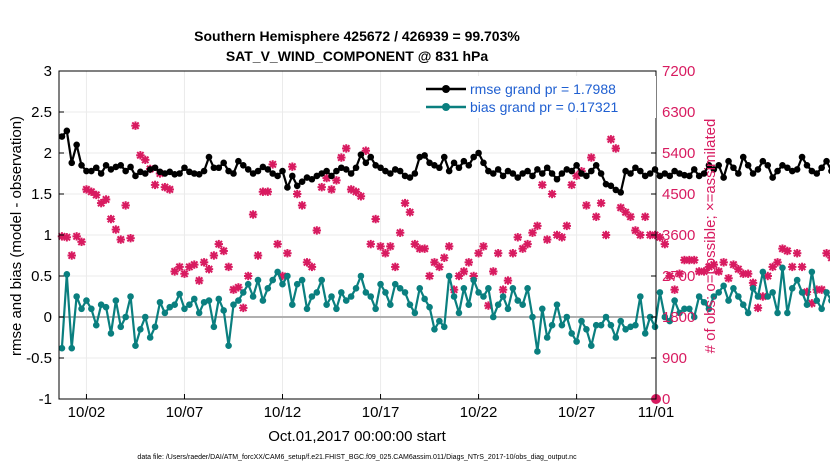  What do you see at coordinates (678, 71) in the screenshot?
I see `y2-tick-label: 7200` at bounding box center [678, 71].